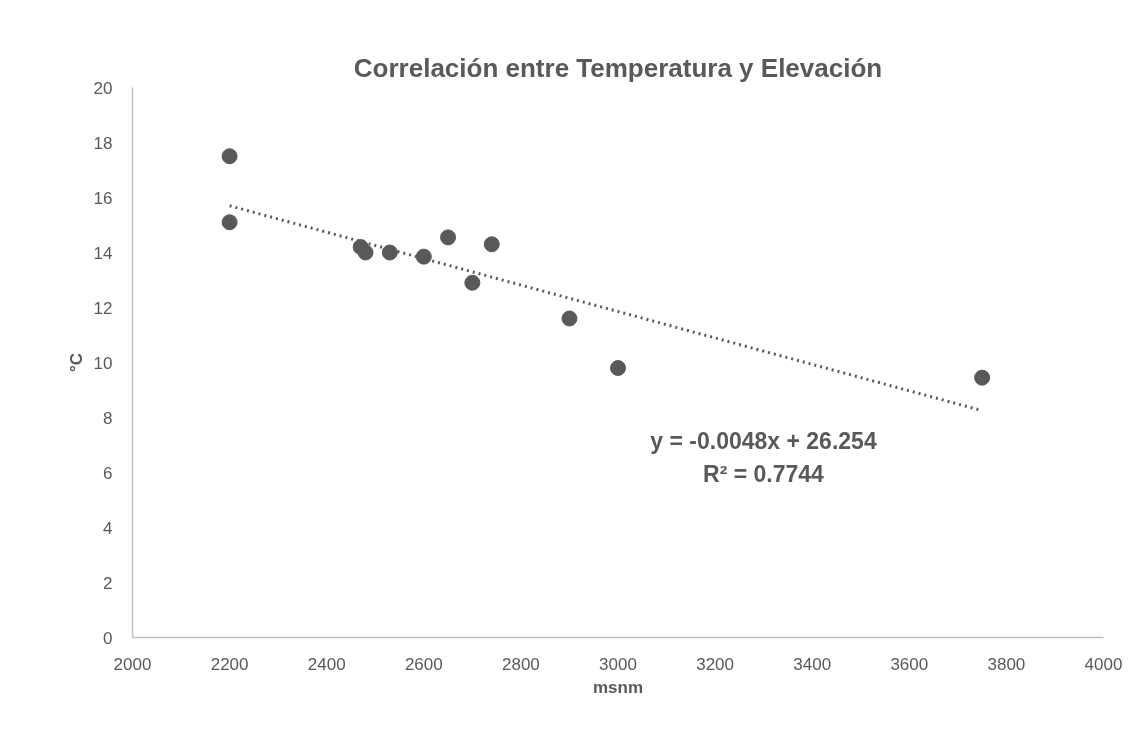 The width and height of the screenshot is (1136, 732). I want to click on x-tick-label: 2800, so click(520, 664).